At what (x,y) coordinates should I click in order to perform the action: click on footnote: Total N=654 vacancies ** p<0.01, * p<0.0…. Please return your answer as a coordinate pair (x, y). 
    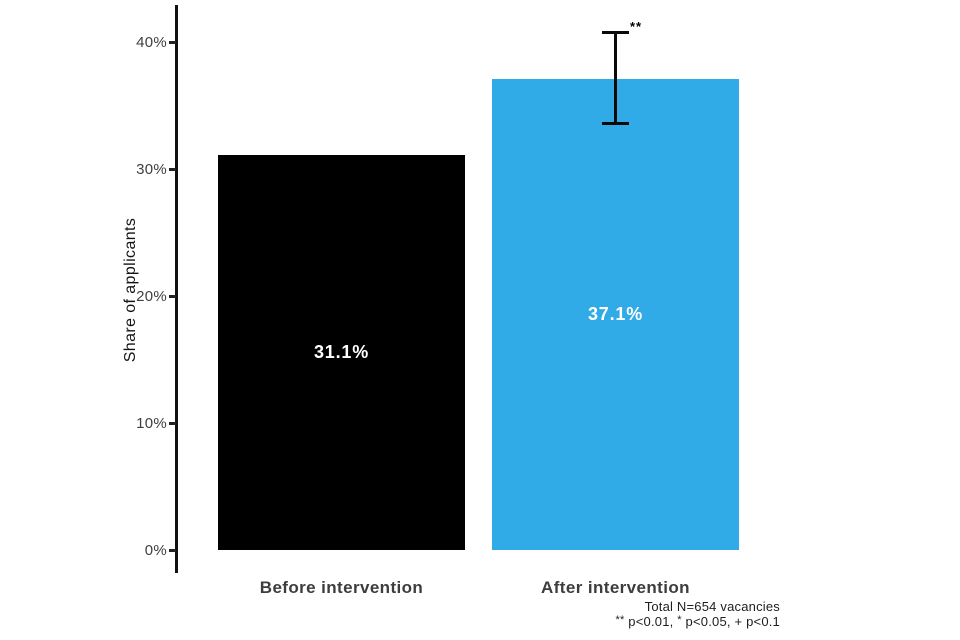
    Looking at the image, I should click on (698, 615).